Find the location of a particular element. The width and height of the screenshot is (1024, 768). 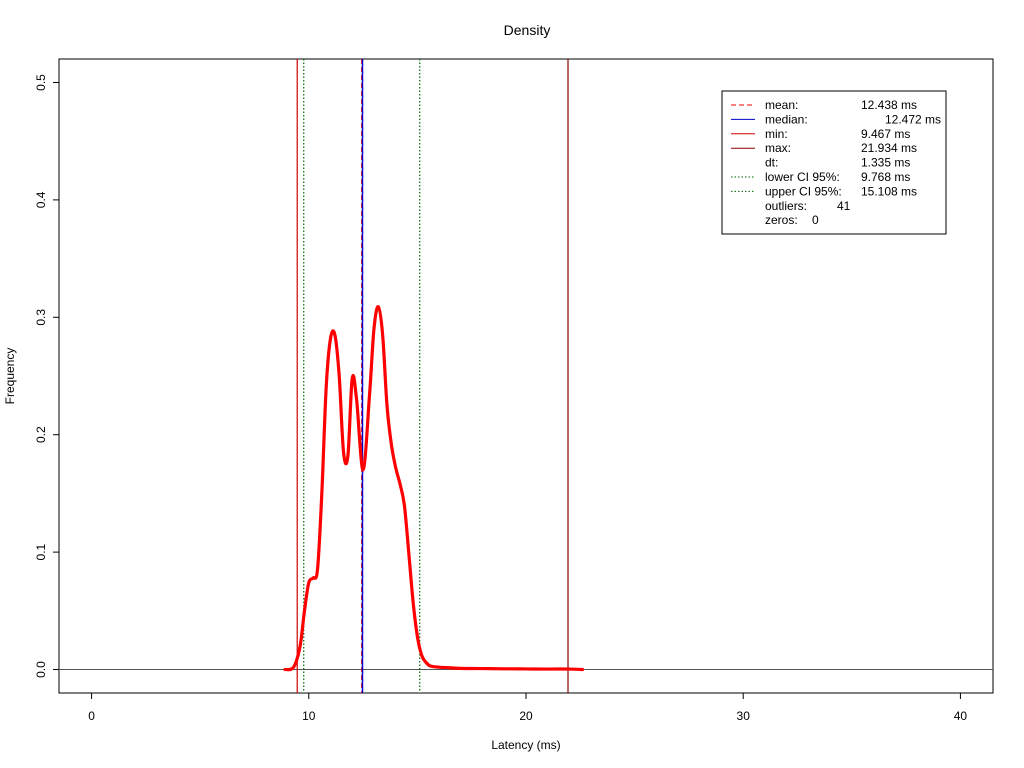

y-axis: 0.0 0.1 0.2 0.3 0.4 0.5 is located at coordinates (47, 376).